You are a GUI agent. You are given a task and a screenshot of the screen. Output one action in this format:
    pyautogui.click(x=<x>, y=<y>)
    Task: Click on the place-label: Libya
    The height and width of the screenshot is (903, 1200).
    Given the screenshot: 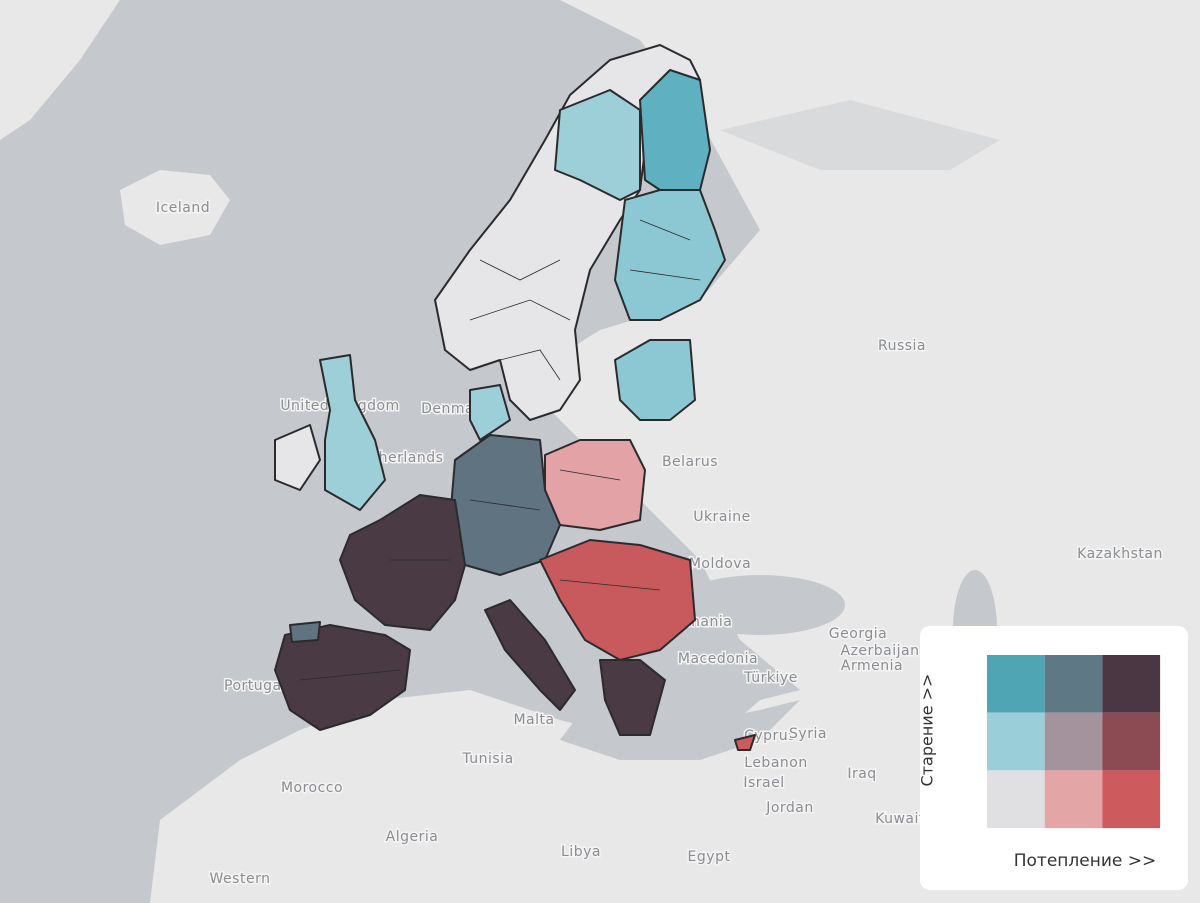 What is the action you would take?
    pyautogui.click(x=581, y=852)
    